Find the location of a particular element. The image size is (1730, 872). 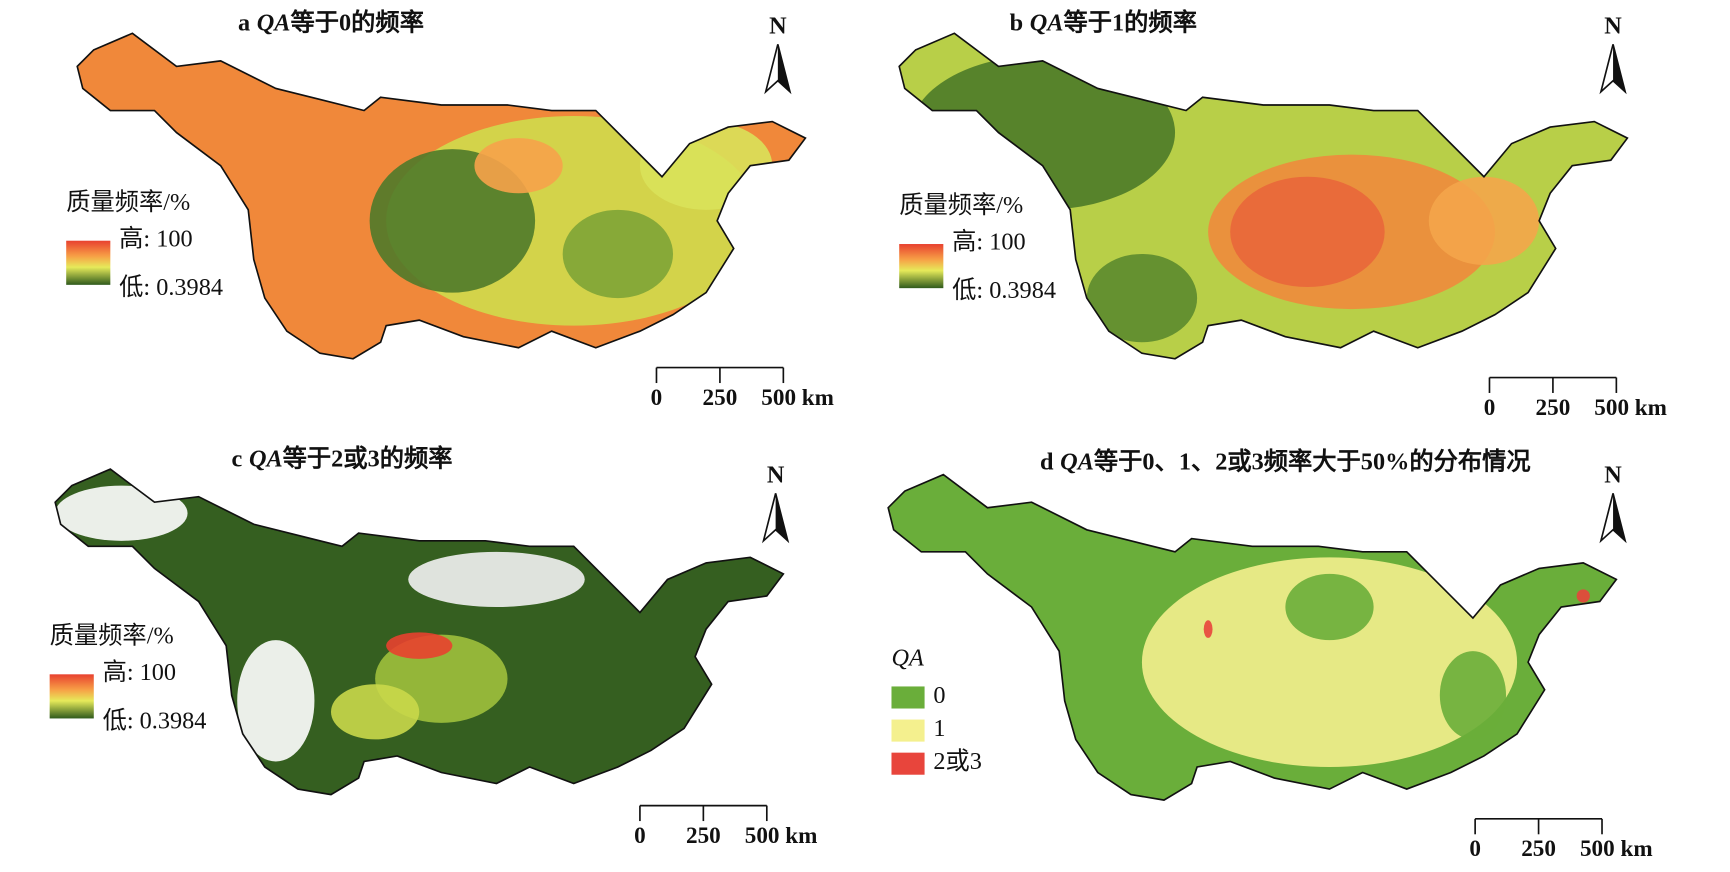

panel-label: d is located at coordinates (1047, 461).